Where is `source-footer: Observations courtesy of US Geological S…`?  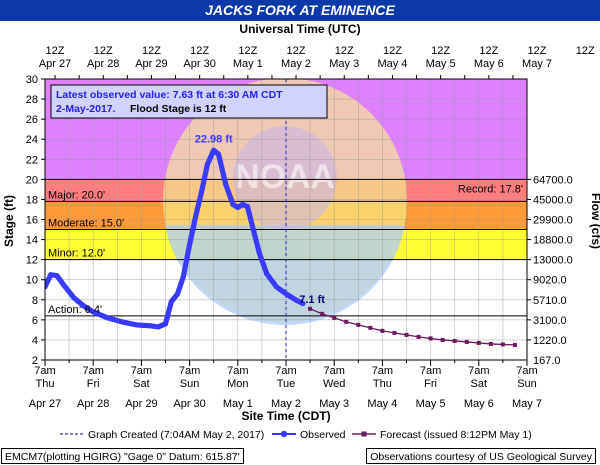
source-footer: Observations courtesy of US Geological S… is located at coordinates (481, 456).